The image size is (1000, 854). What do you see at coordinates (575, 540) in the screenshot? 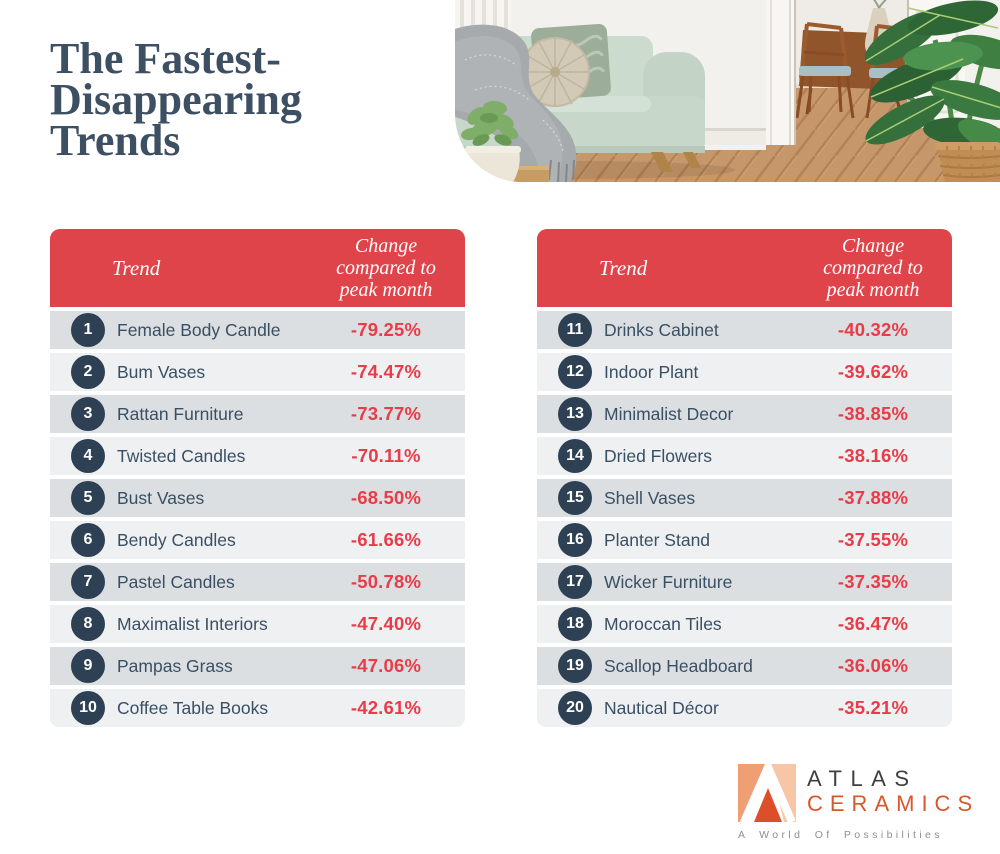
I see `rank-badge: 16` at bounding box center [575, 540].